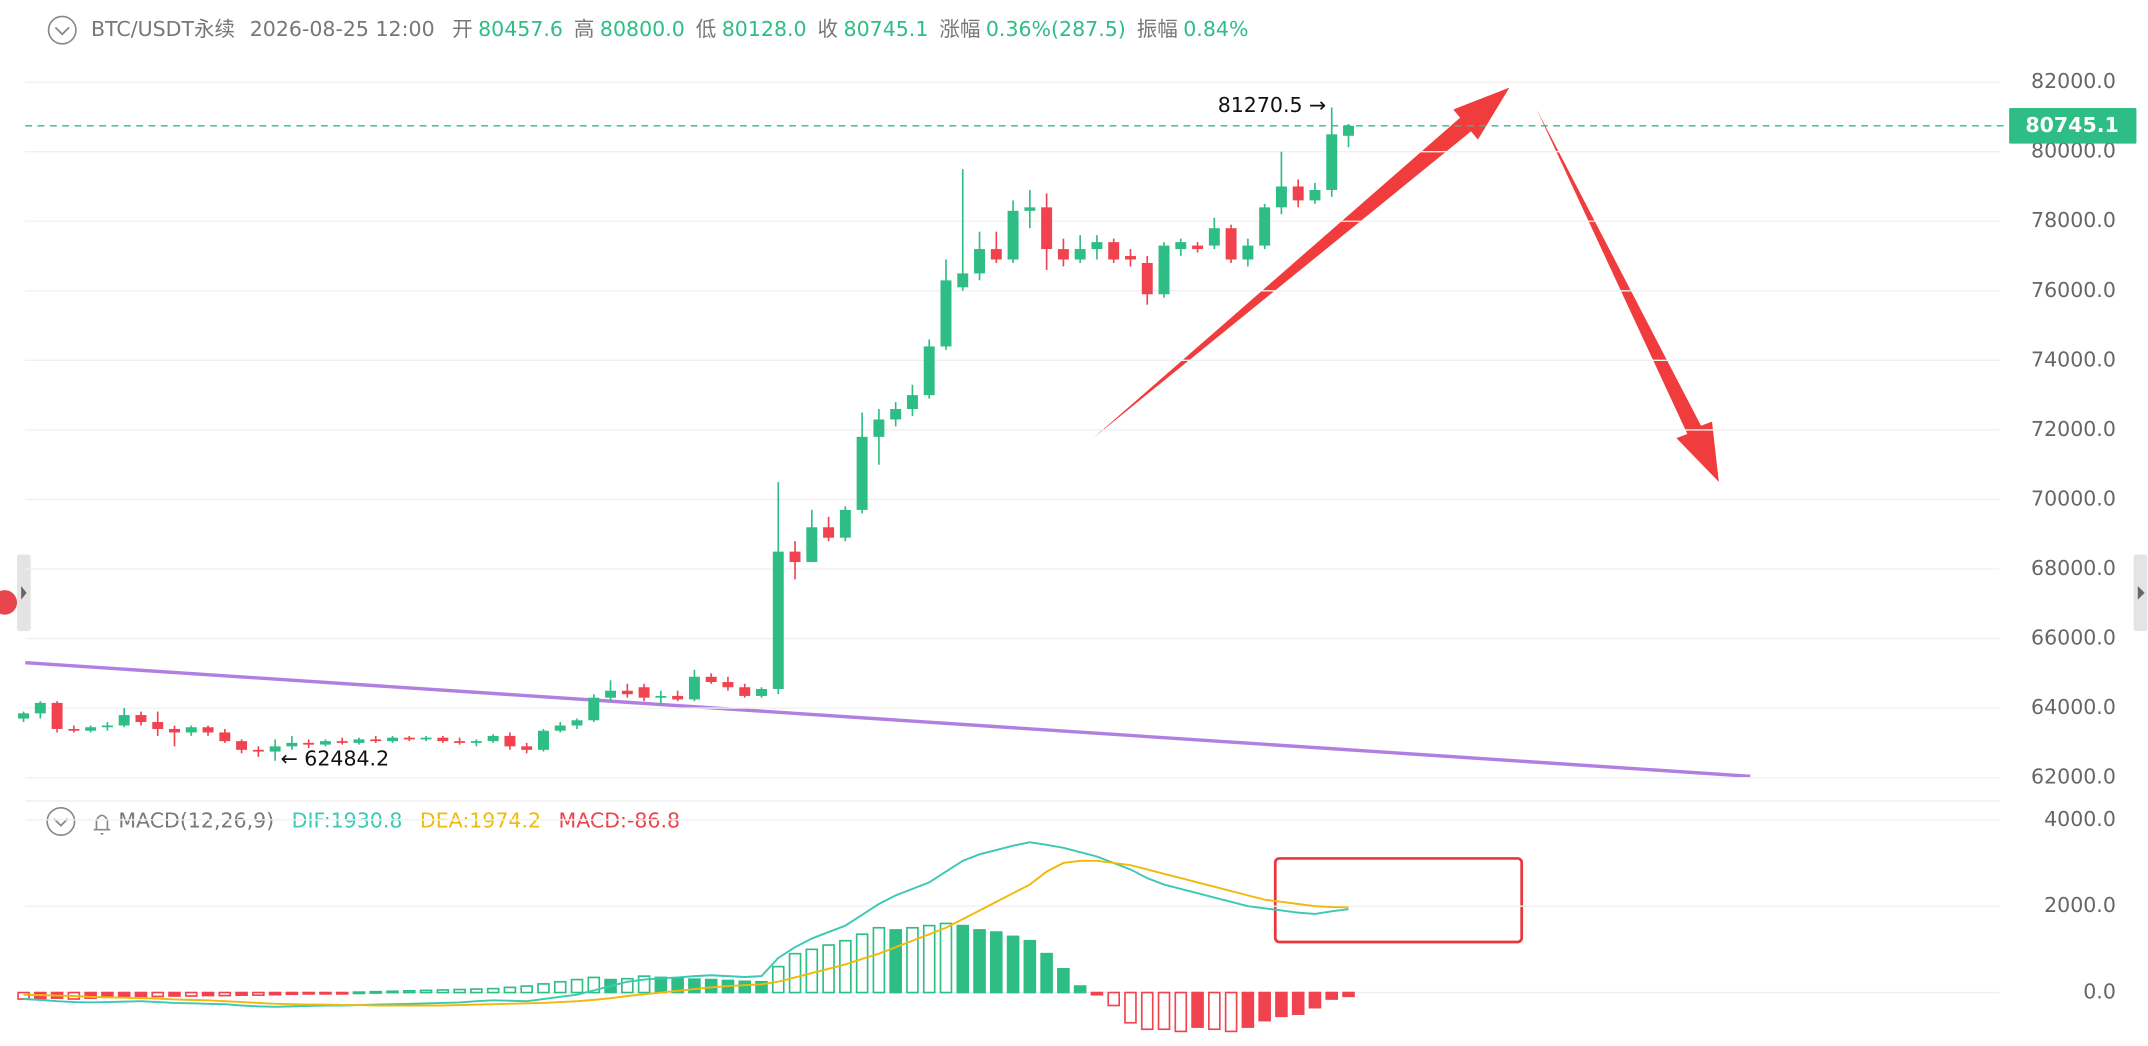 This screenshot has width=2148, height=1046. Describe the element at coordinates (24, 592) in the screenshot. I see `tab-arrow` at that location.